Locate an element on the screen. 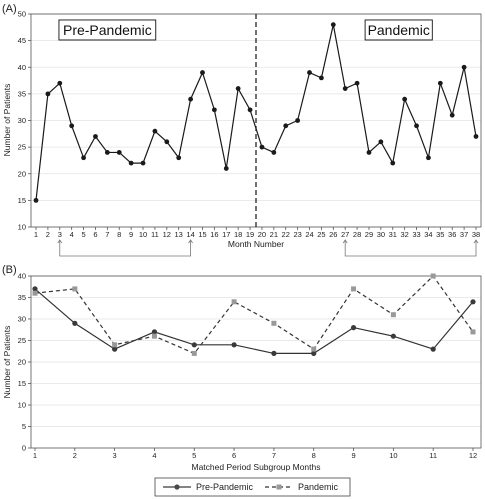 The image size is (485, 500). legend-item-pandemic: Pandemic is located at coordinates (302, 487).